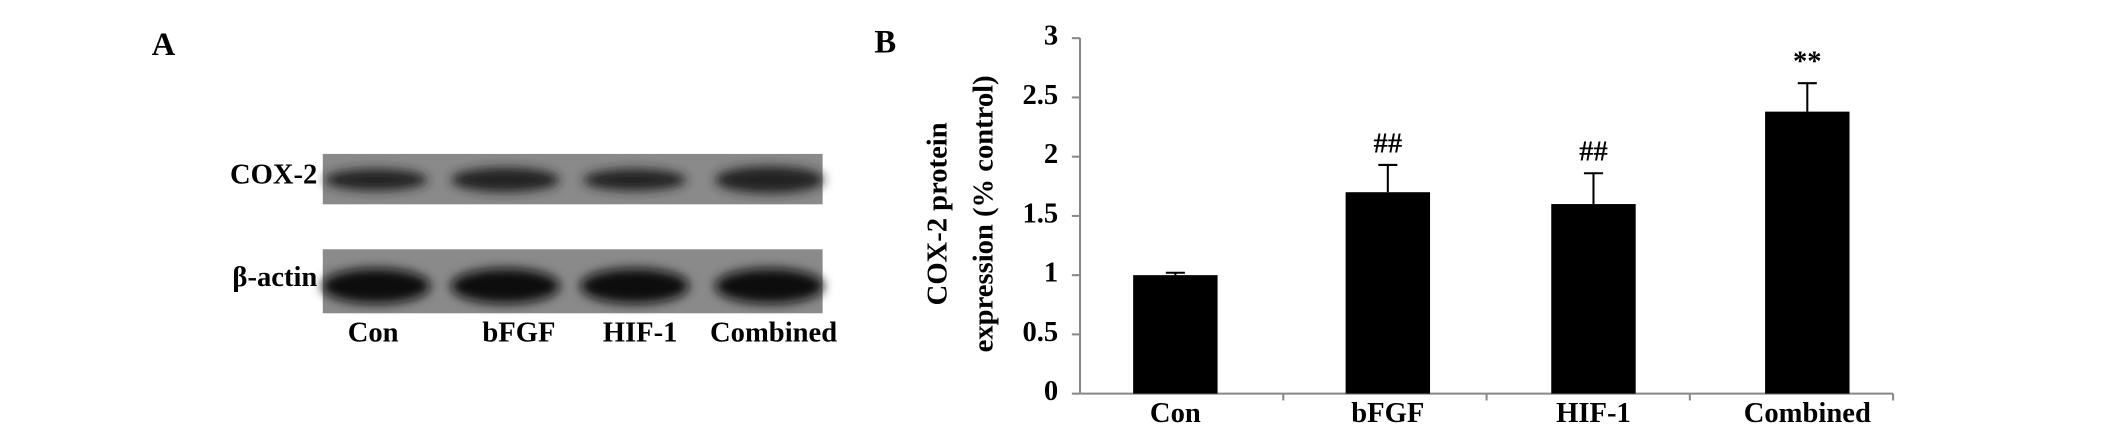 The height and width of the screenshot is (425, 2126). I want to click on lane-label: bFGF, so click(518, 333).